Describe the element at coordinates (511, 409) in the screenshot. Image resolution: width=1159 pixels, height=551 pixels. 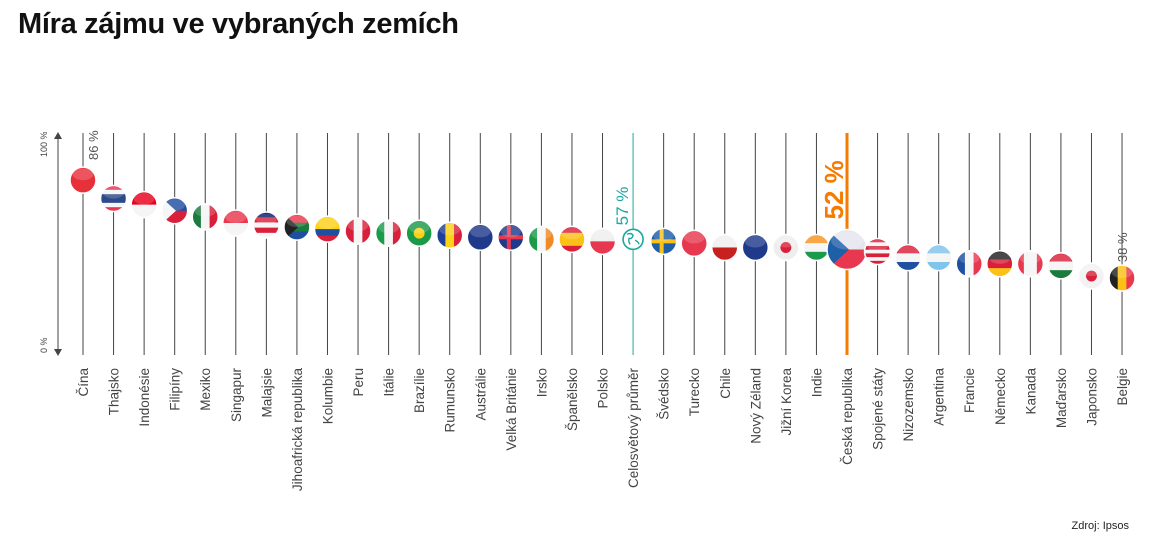
I see `x-tick-label: Velká Británie` at that location.